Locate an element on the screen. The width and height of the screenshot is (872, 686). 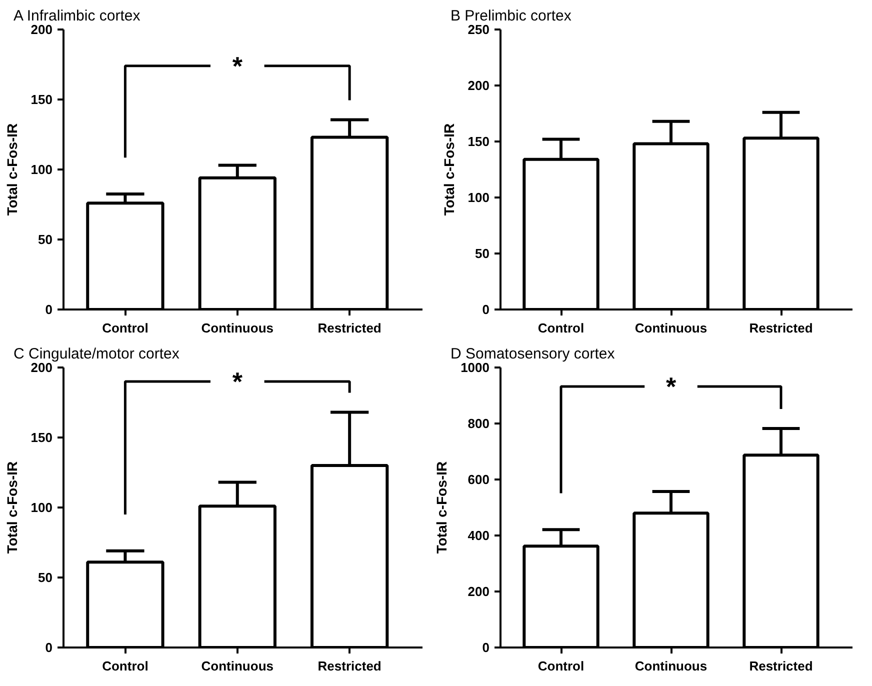
y-tick-label: 800 is located at coordinates (479, 423).